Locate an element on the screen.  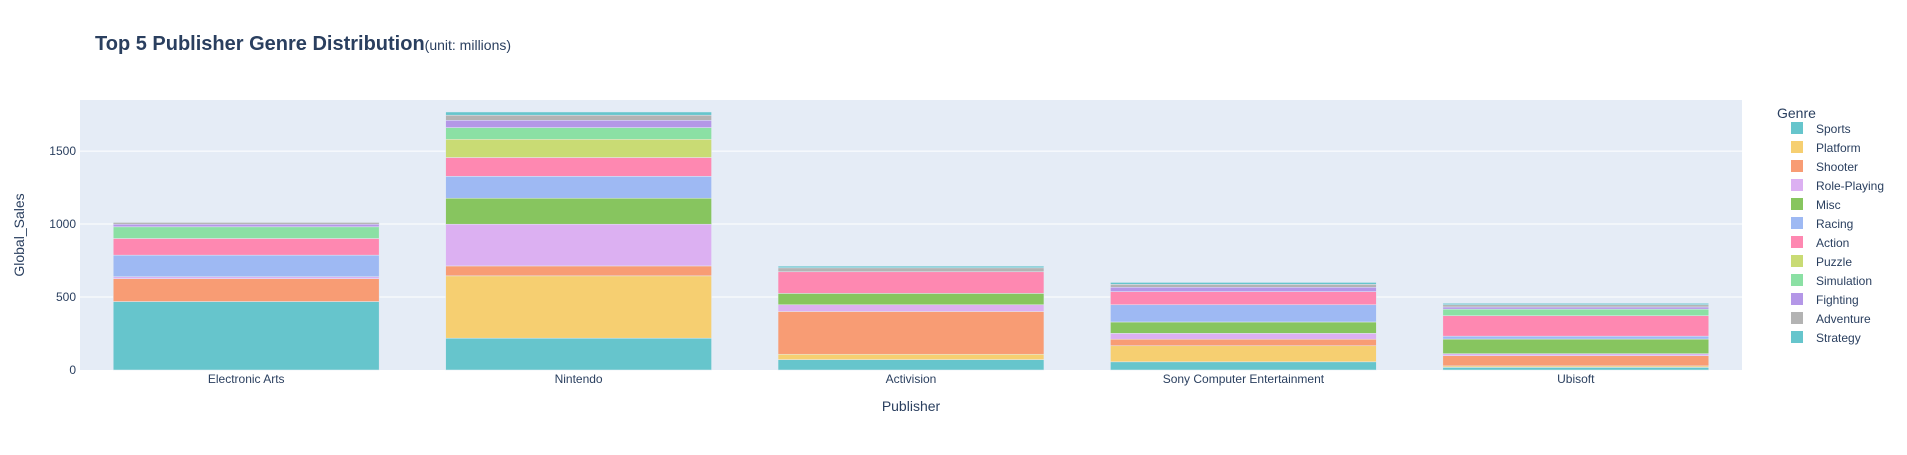
x-tick-label: Ubisoft is located at coordinates (1576, 379).